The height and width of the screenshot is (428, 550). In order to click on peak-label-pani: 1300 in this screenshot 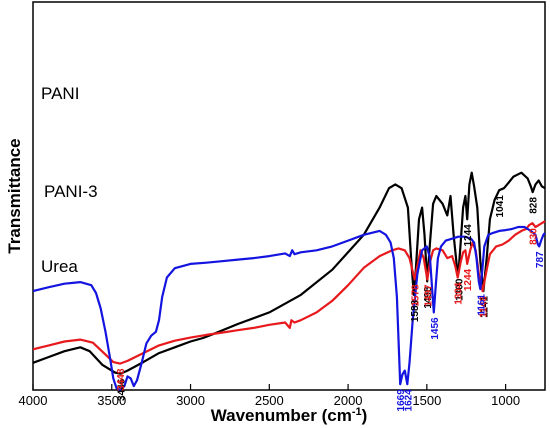, I will do `click(459, 289)`.